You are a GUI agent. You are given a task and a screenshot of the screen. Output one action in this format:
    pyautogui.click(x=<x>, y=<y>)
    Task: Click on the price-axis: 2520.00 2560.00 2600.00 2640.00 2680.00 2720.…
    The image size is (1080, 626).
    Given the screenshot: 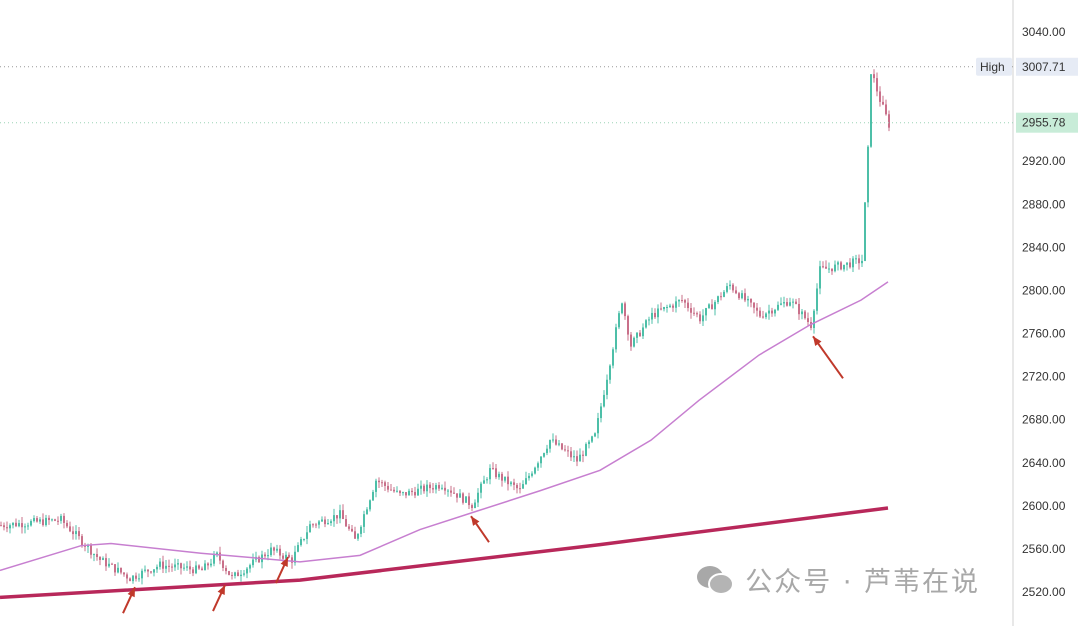 What is the action you would take?
    pyautogui.click(x=1044, y=312)
    